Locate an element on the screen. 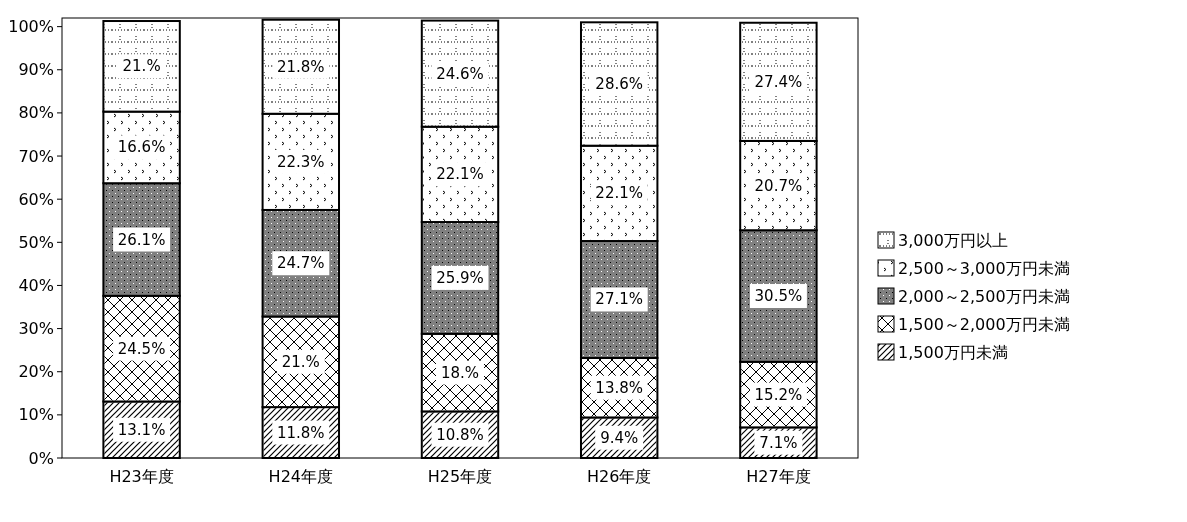 This screenshot has height=522, width=1187. x-tick-label: H26年度 is located at coordinates (619, 476).